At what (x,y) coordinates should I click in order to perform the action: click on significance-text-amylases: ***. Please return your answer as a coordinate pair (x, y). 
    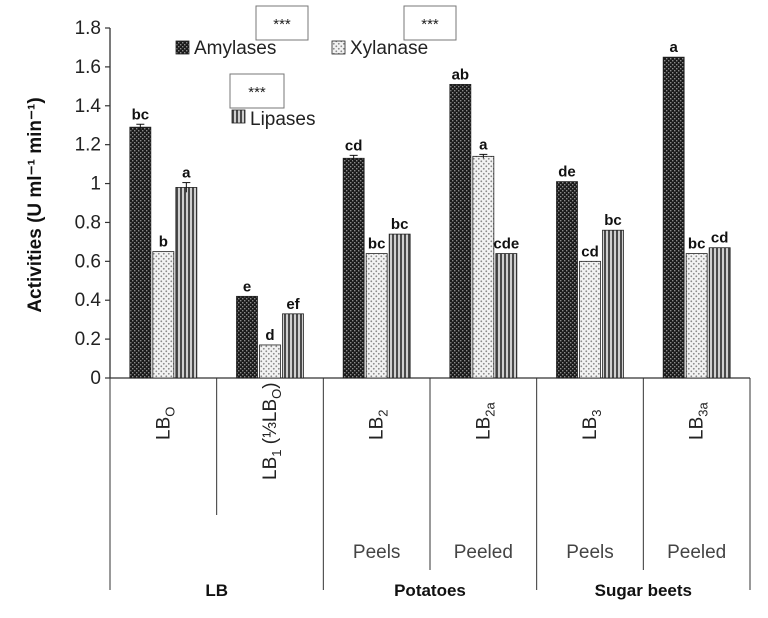
    Looking at the image, I should click on (282, 24).